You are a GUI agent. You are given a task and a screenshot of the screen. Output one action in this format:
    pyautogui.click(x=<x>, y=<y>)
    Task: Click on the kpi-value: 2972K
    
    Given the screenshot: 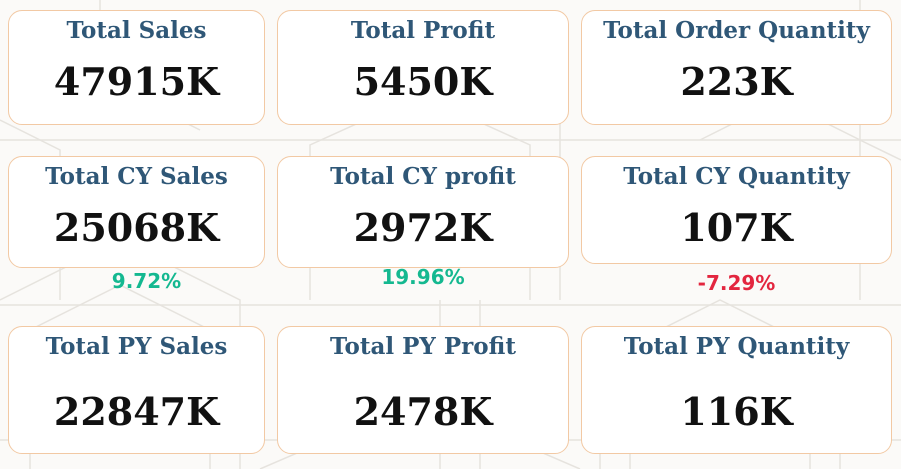 What is the action you would take?
    pyautogui.click(x=423, y=227)
    